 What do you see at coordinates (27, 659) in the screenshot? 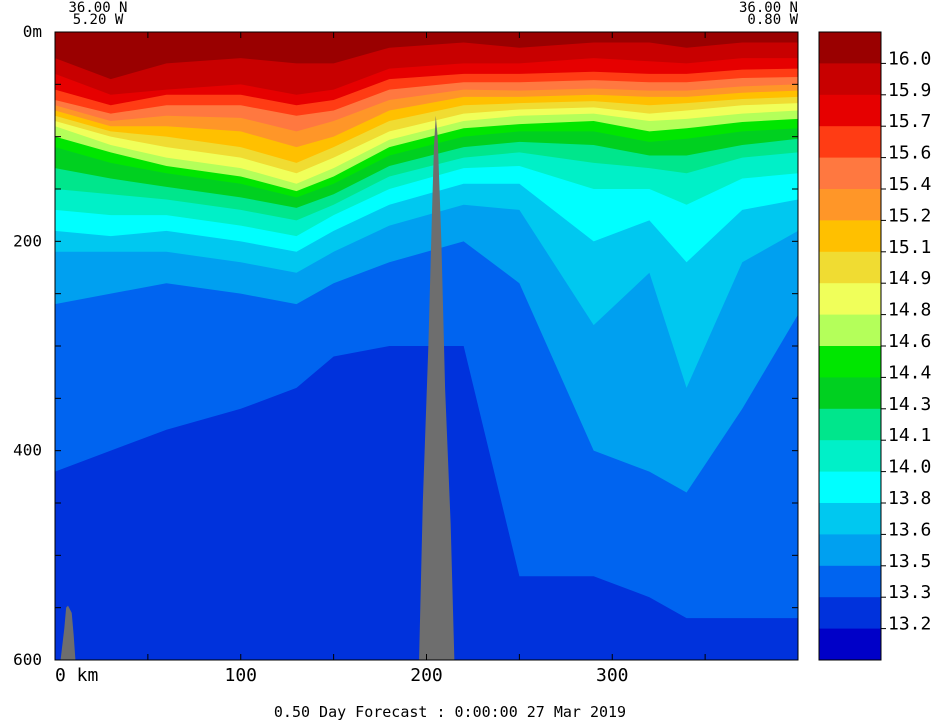
I see `y-tick-label: 600` at bounding box center [27, 659].